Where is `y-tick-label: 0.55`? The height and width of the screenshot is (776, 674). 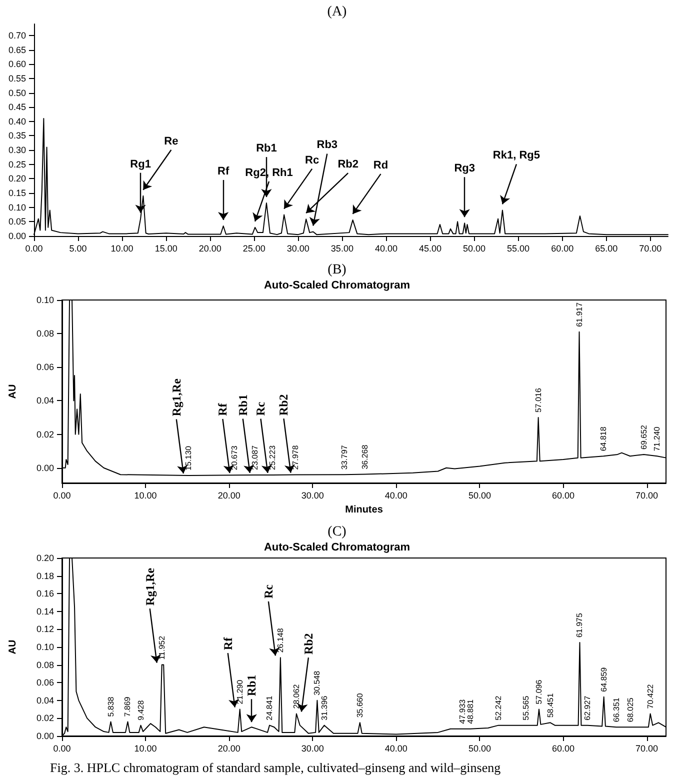 y-tick-label: 0.55 is located at coordinates (17, 78).